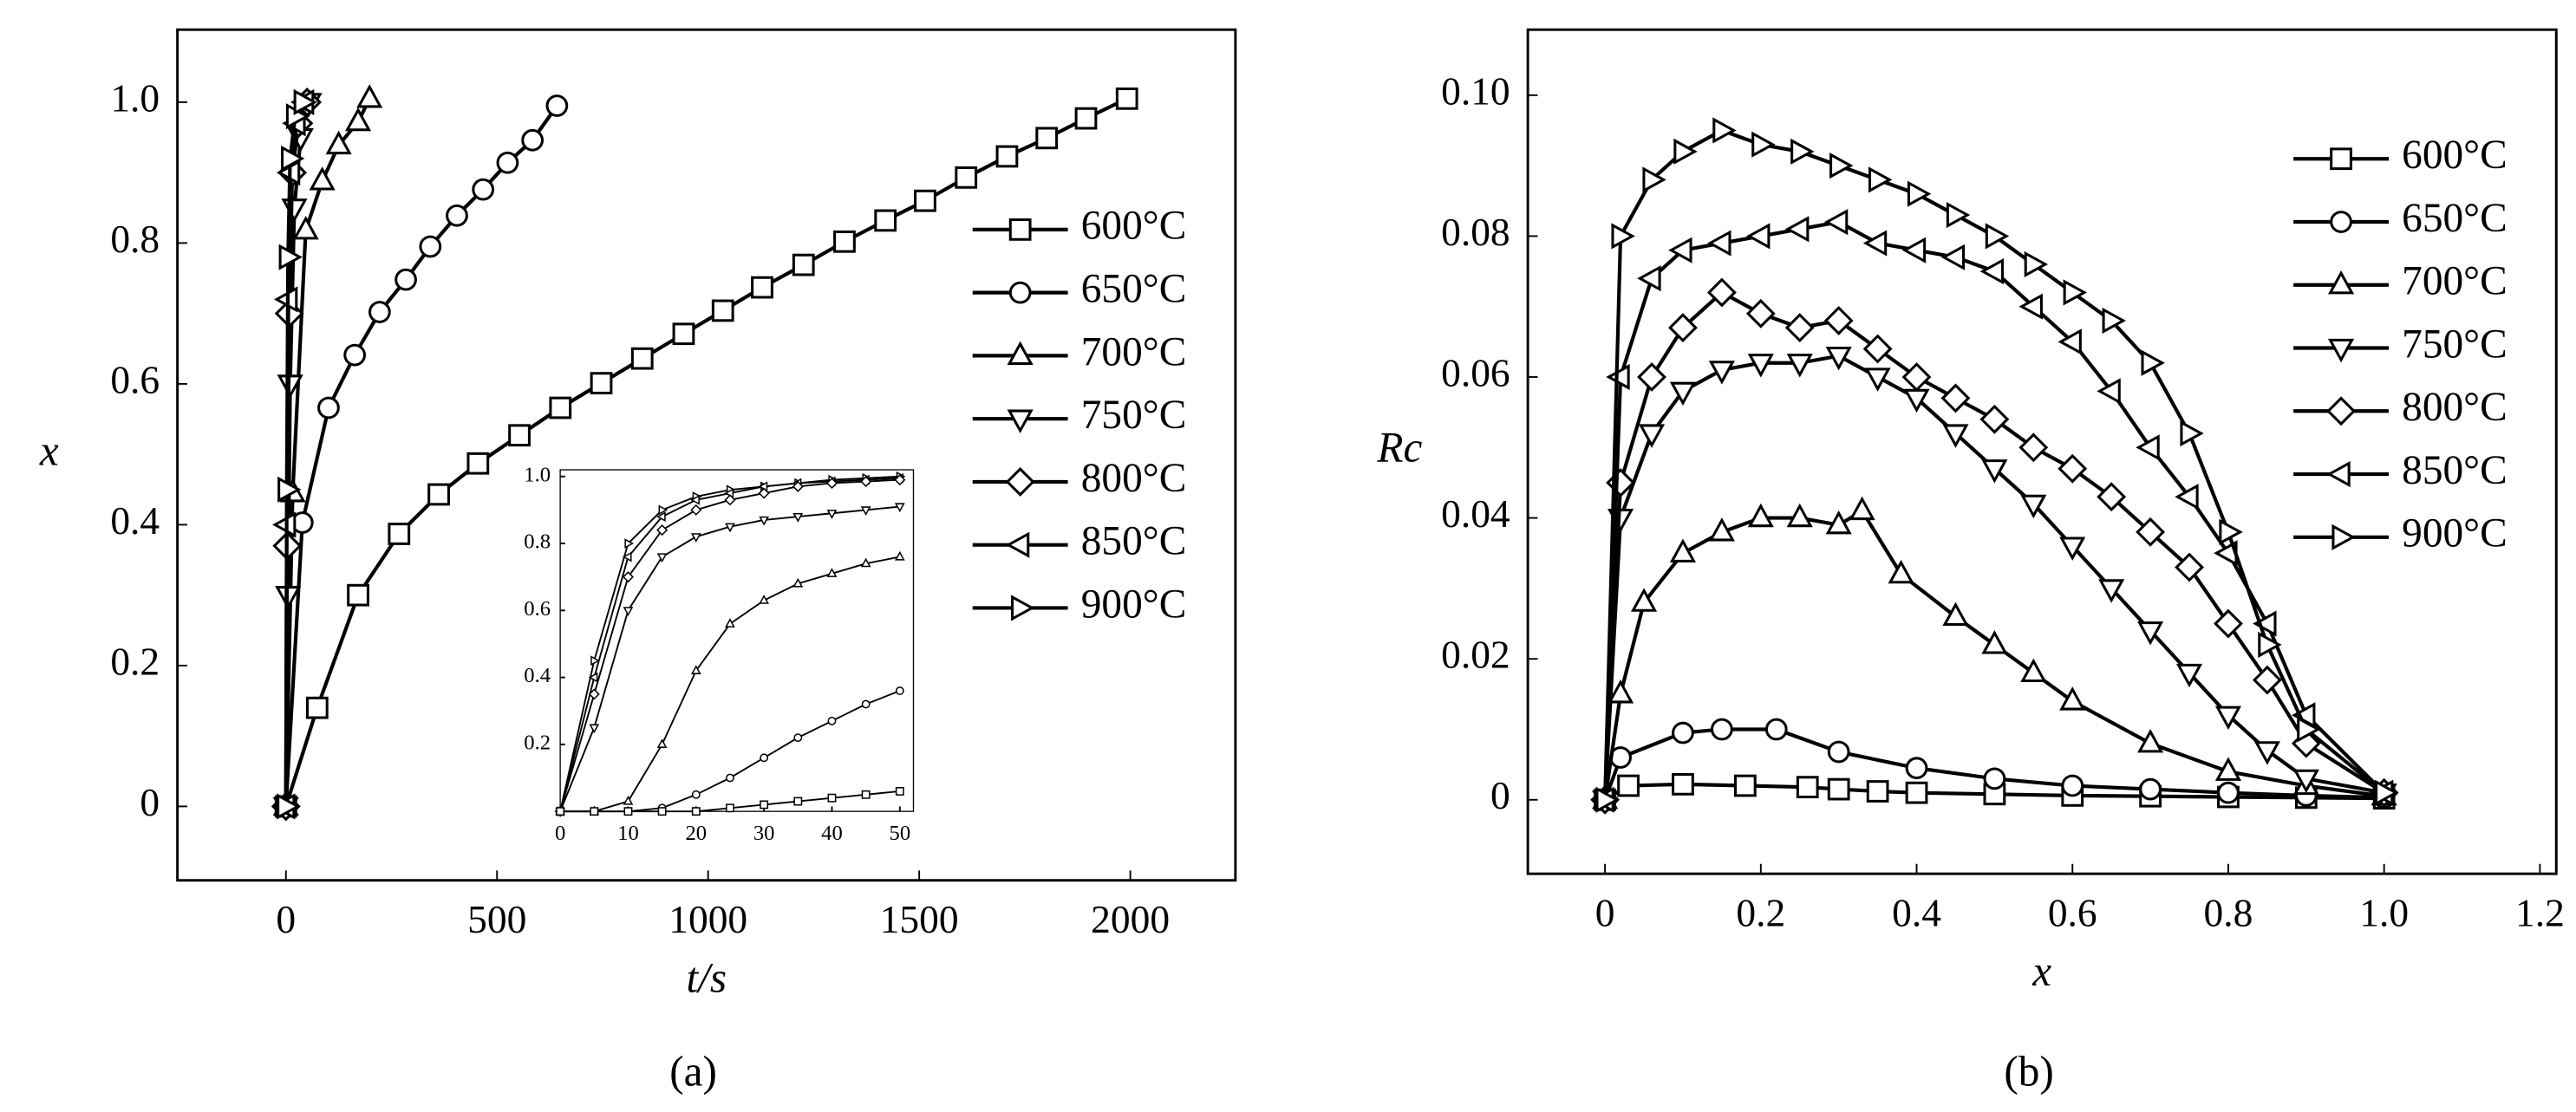 The image size is (2576, 1112). I want to click on legend-label: 650°C, so click(2455, 218).